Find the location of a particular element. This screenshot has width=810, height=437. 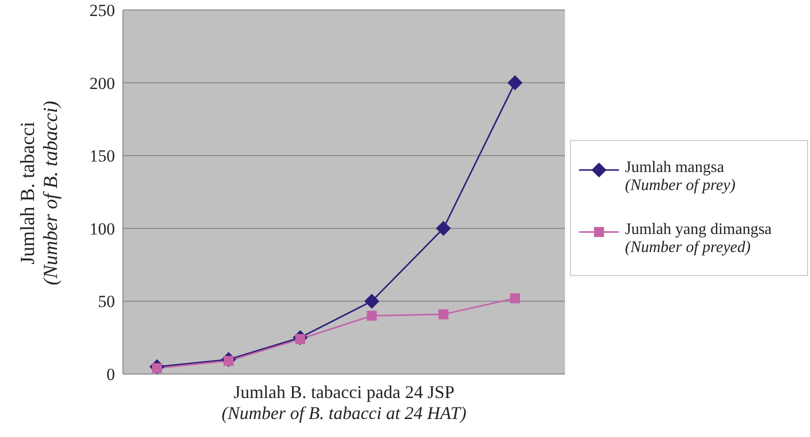

y-tick-label: 150 is located at coordinates (102, 156).